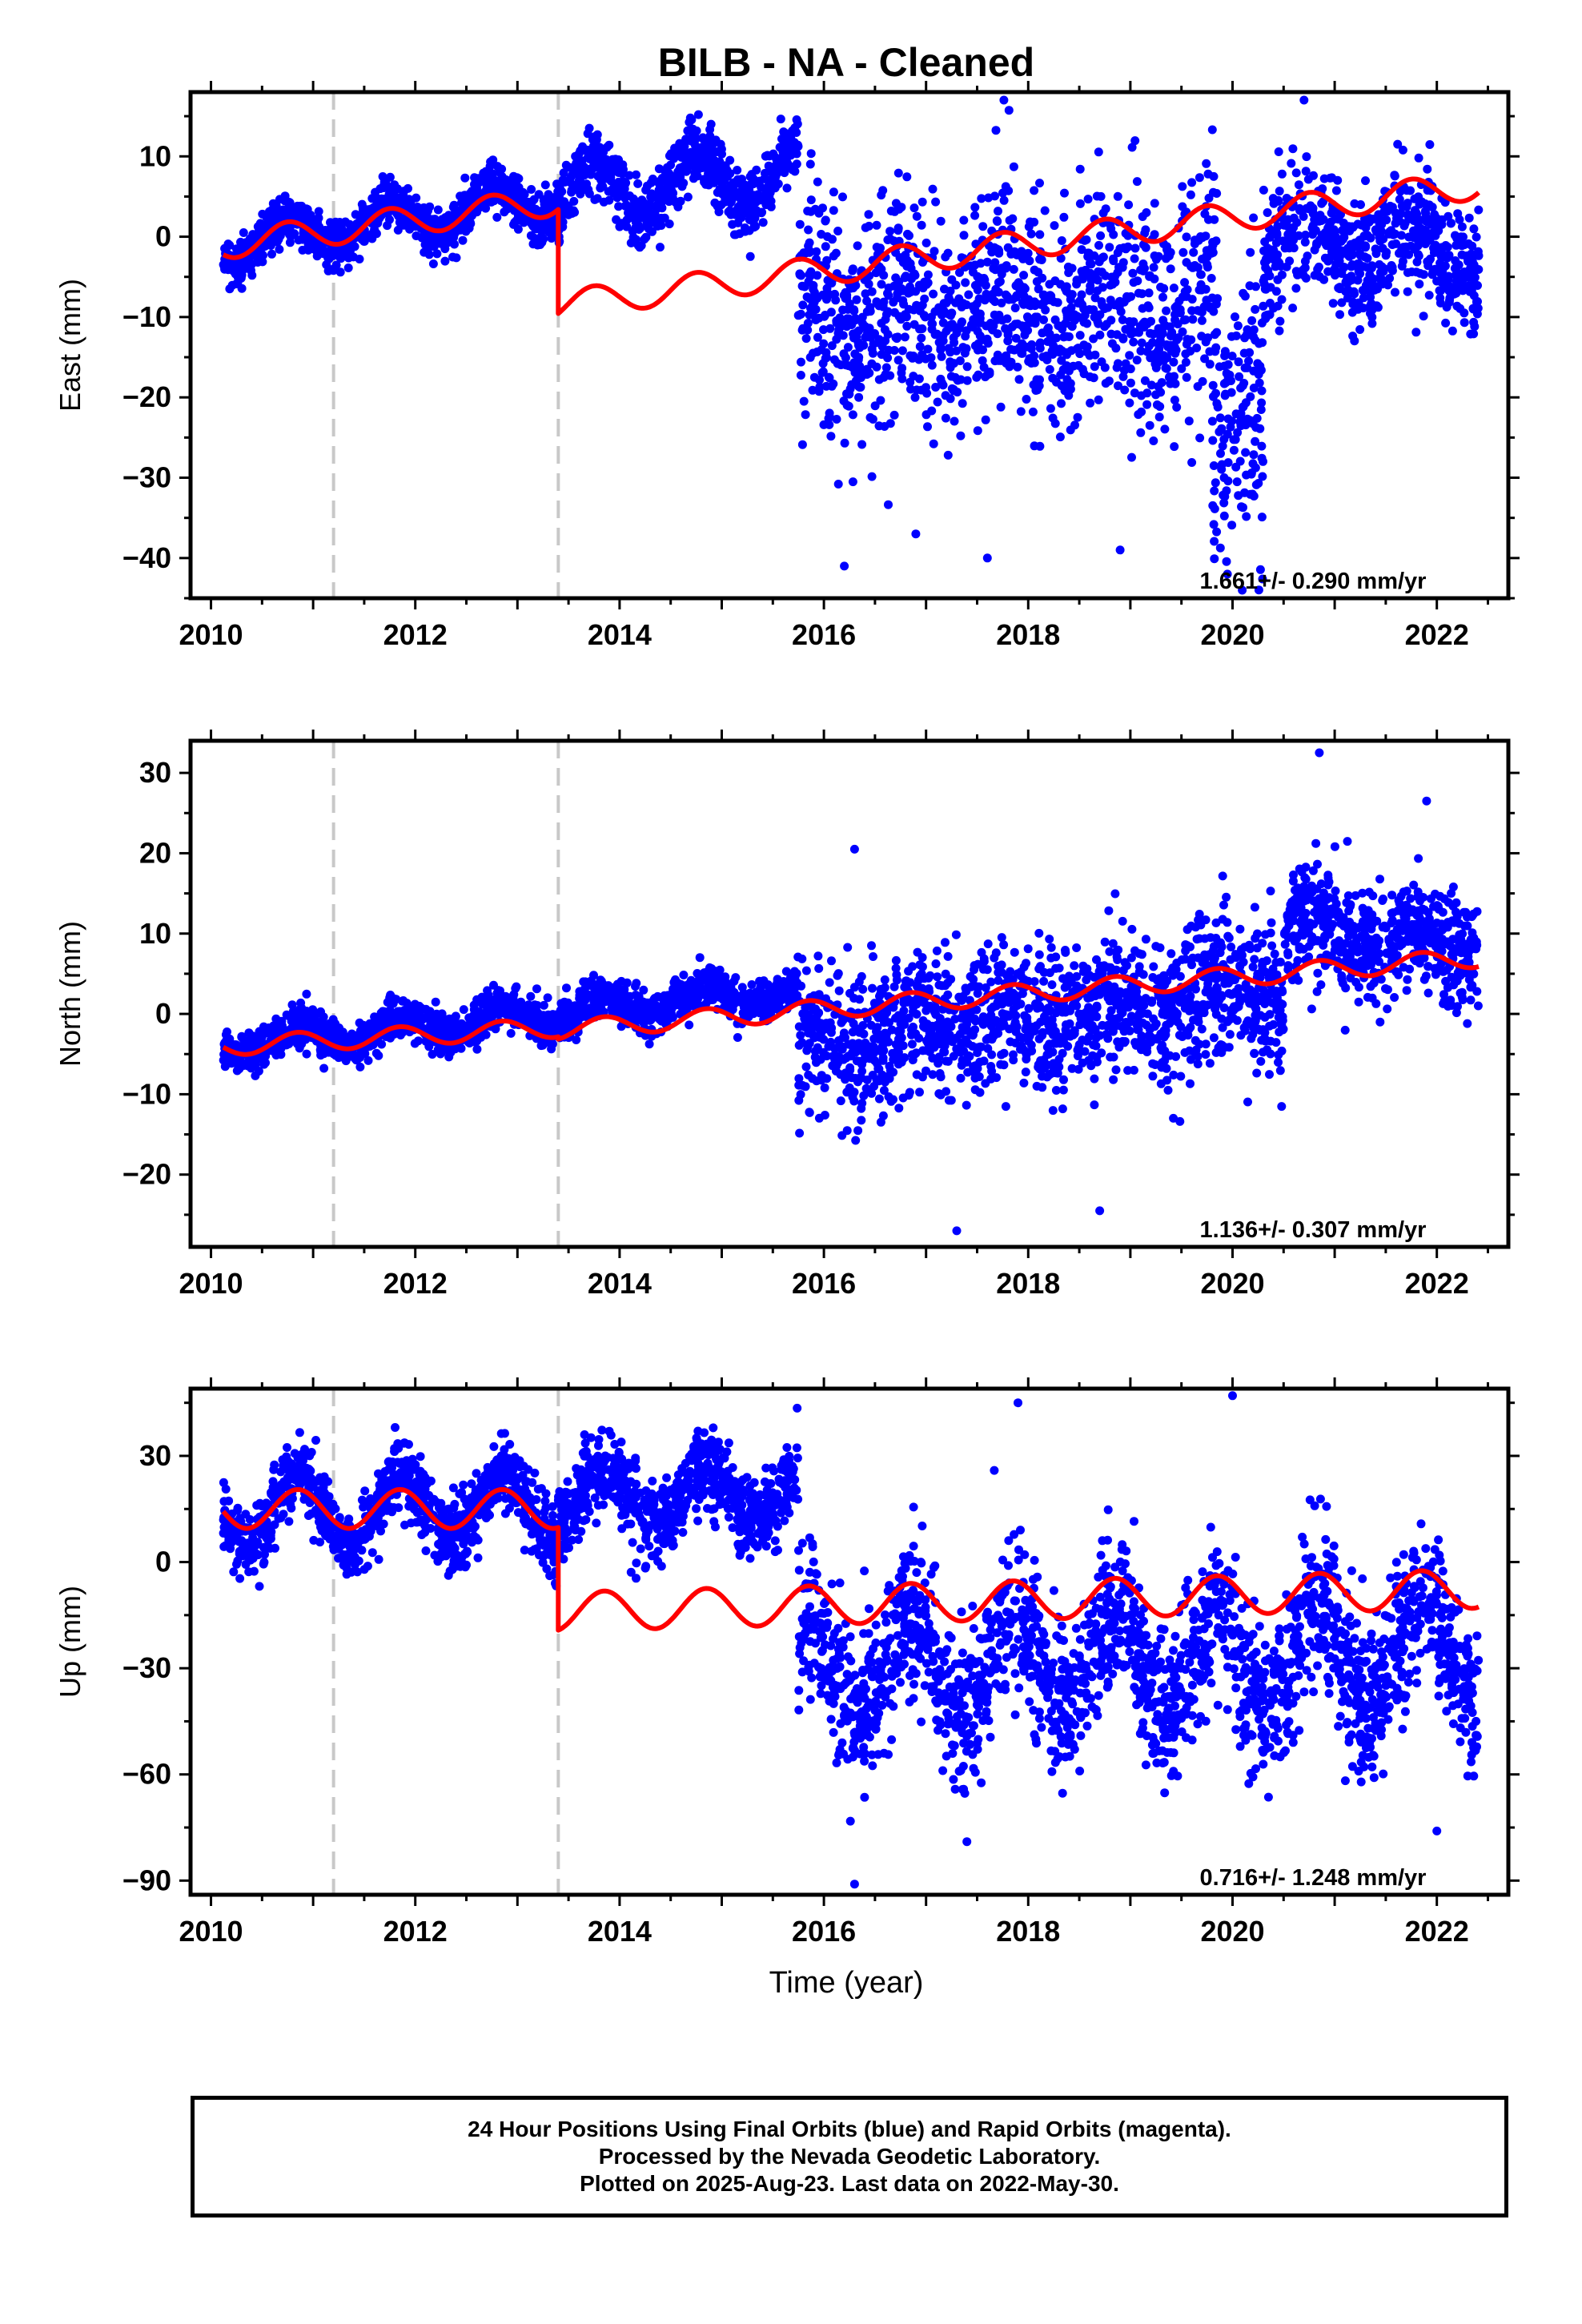 The image size is (1582, 2324). Describe the element at coordinates (846, 62) in the screenshot. I see `figure-title: BILB - NA - Cleaned` at that location.